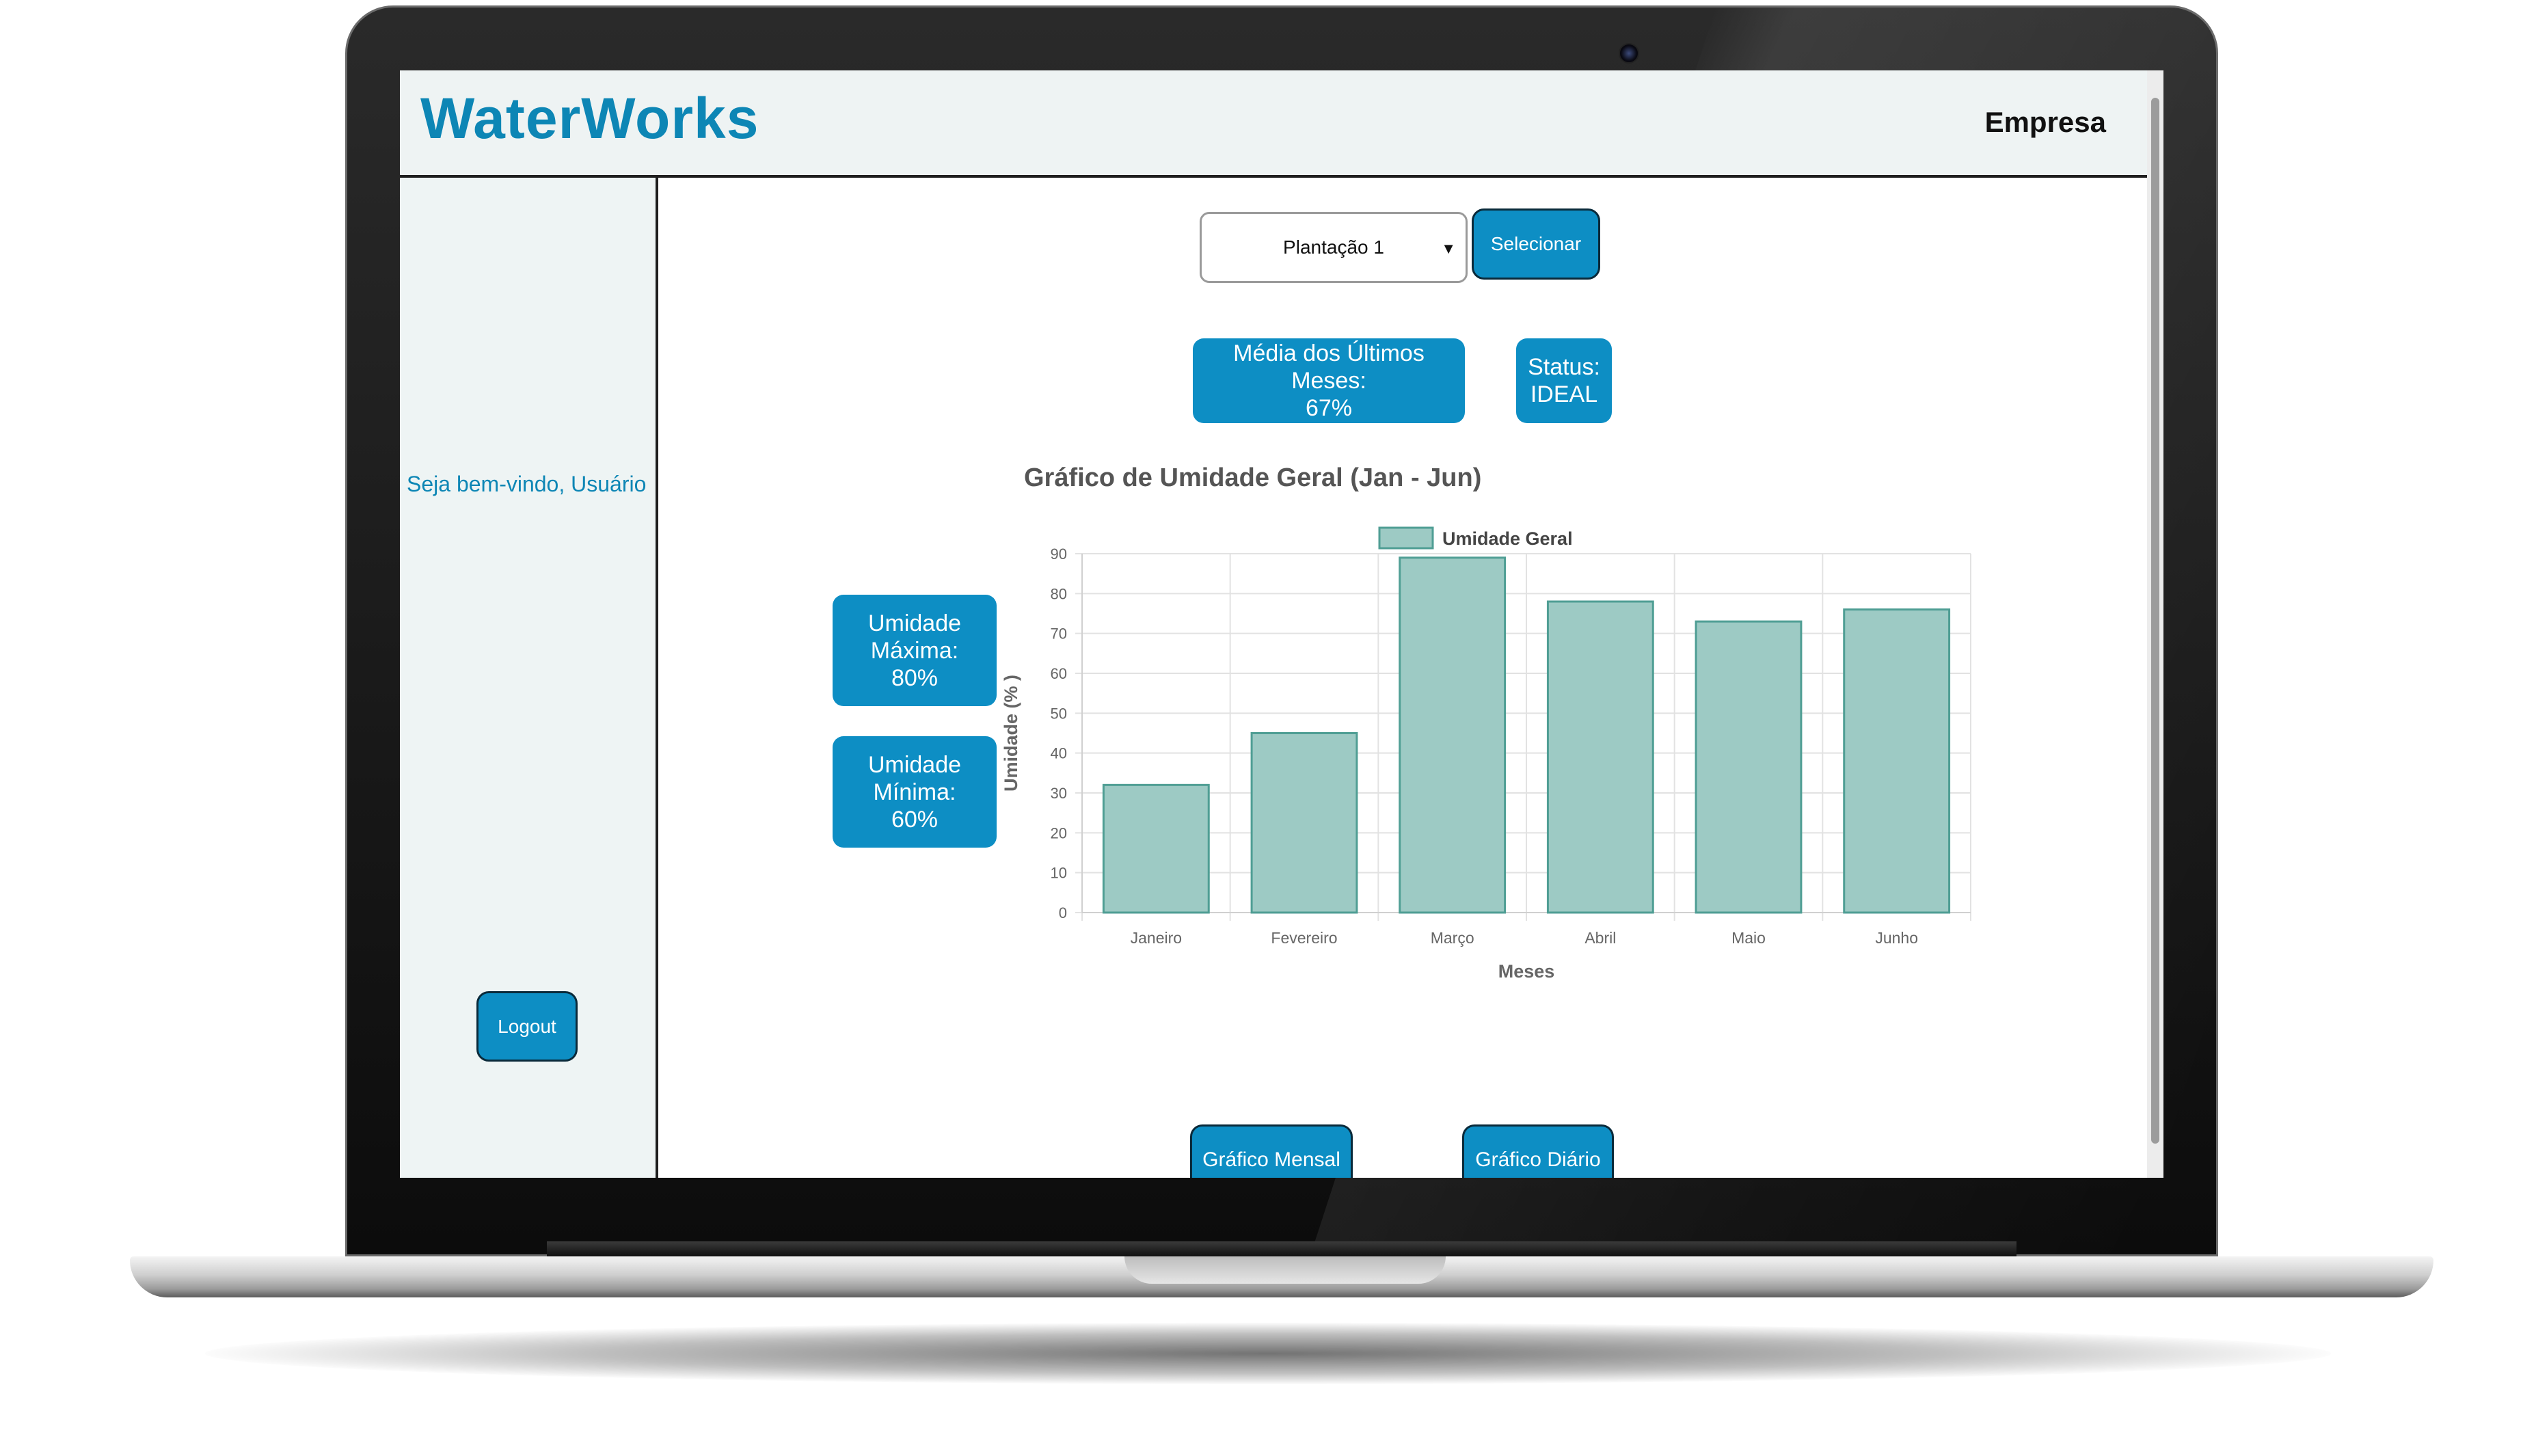 Image resolution: width=2536 pixels, height=1456 pixels. I want to click on y-tick-label: 70, so click(1059, 634).